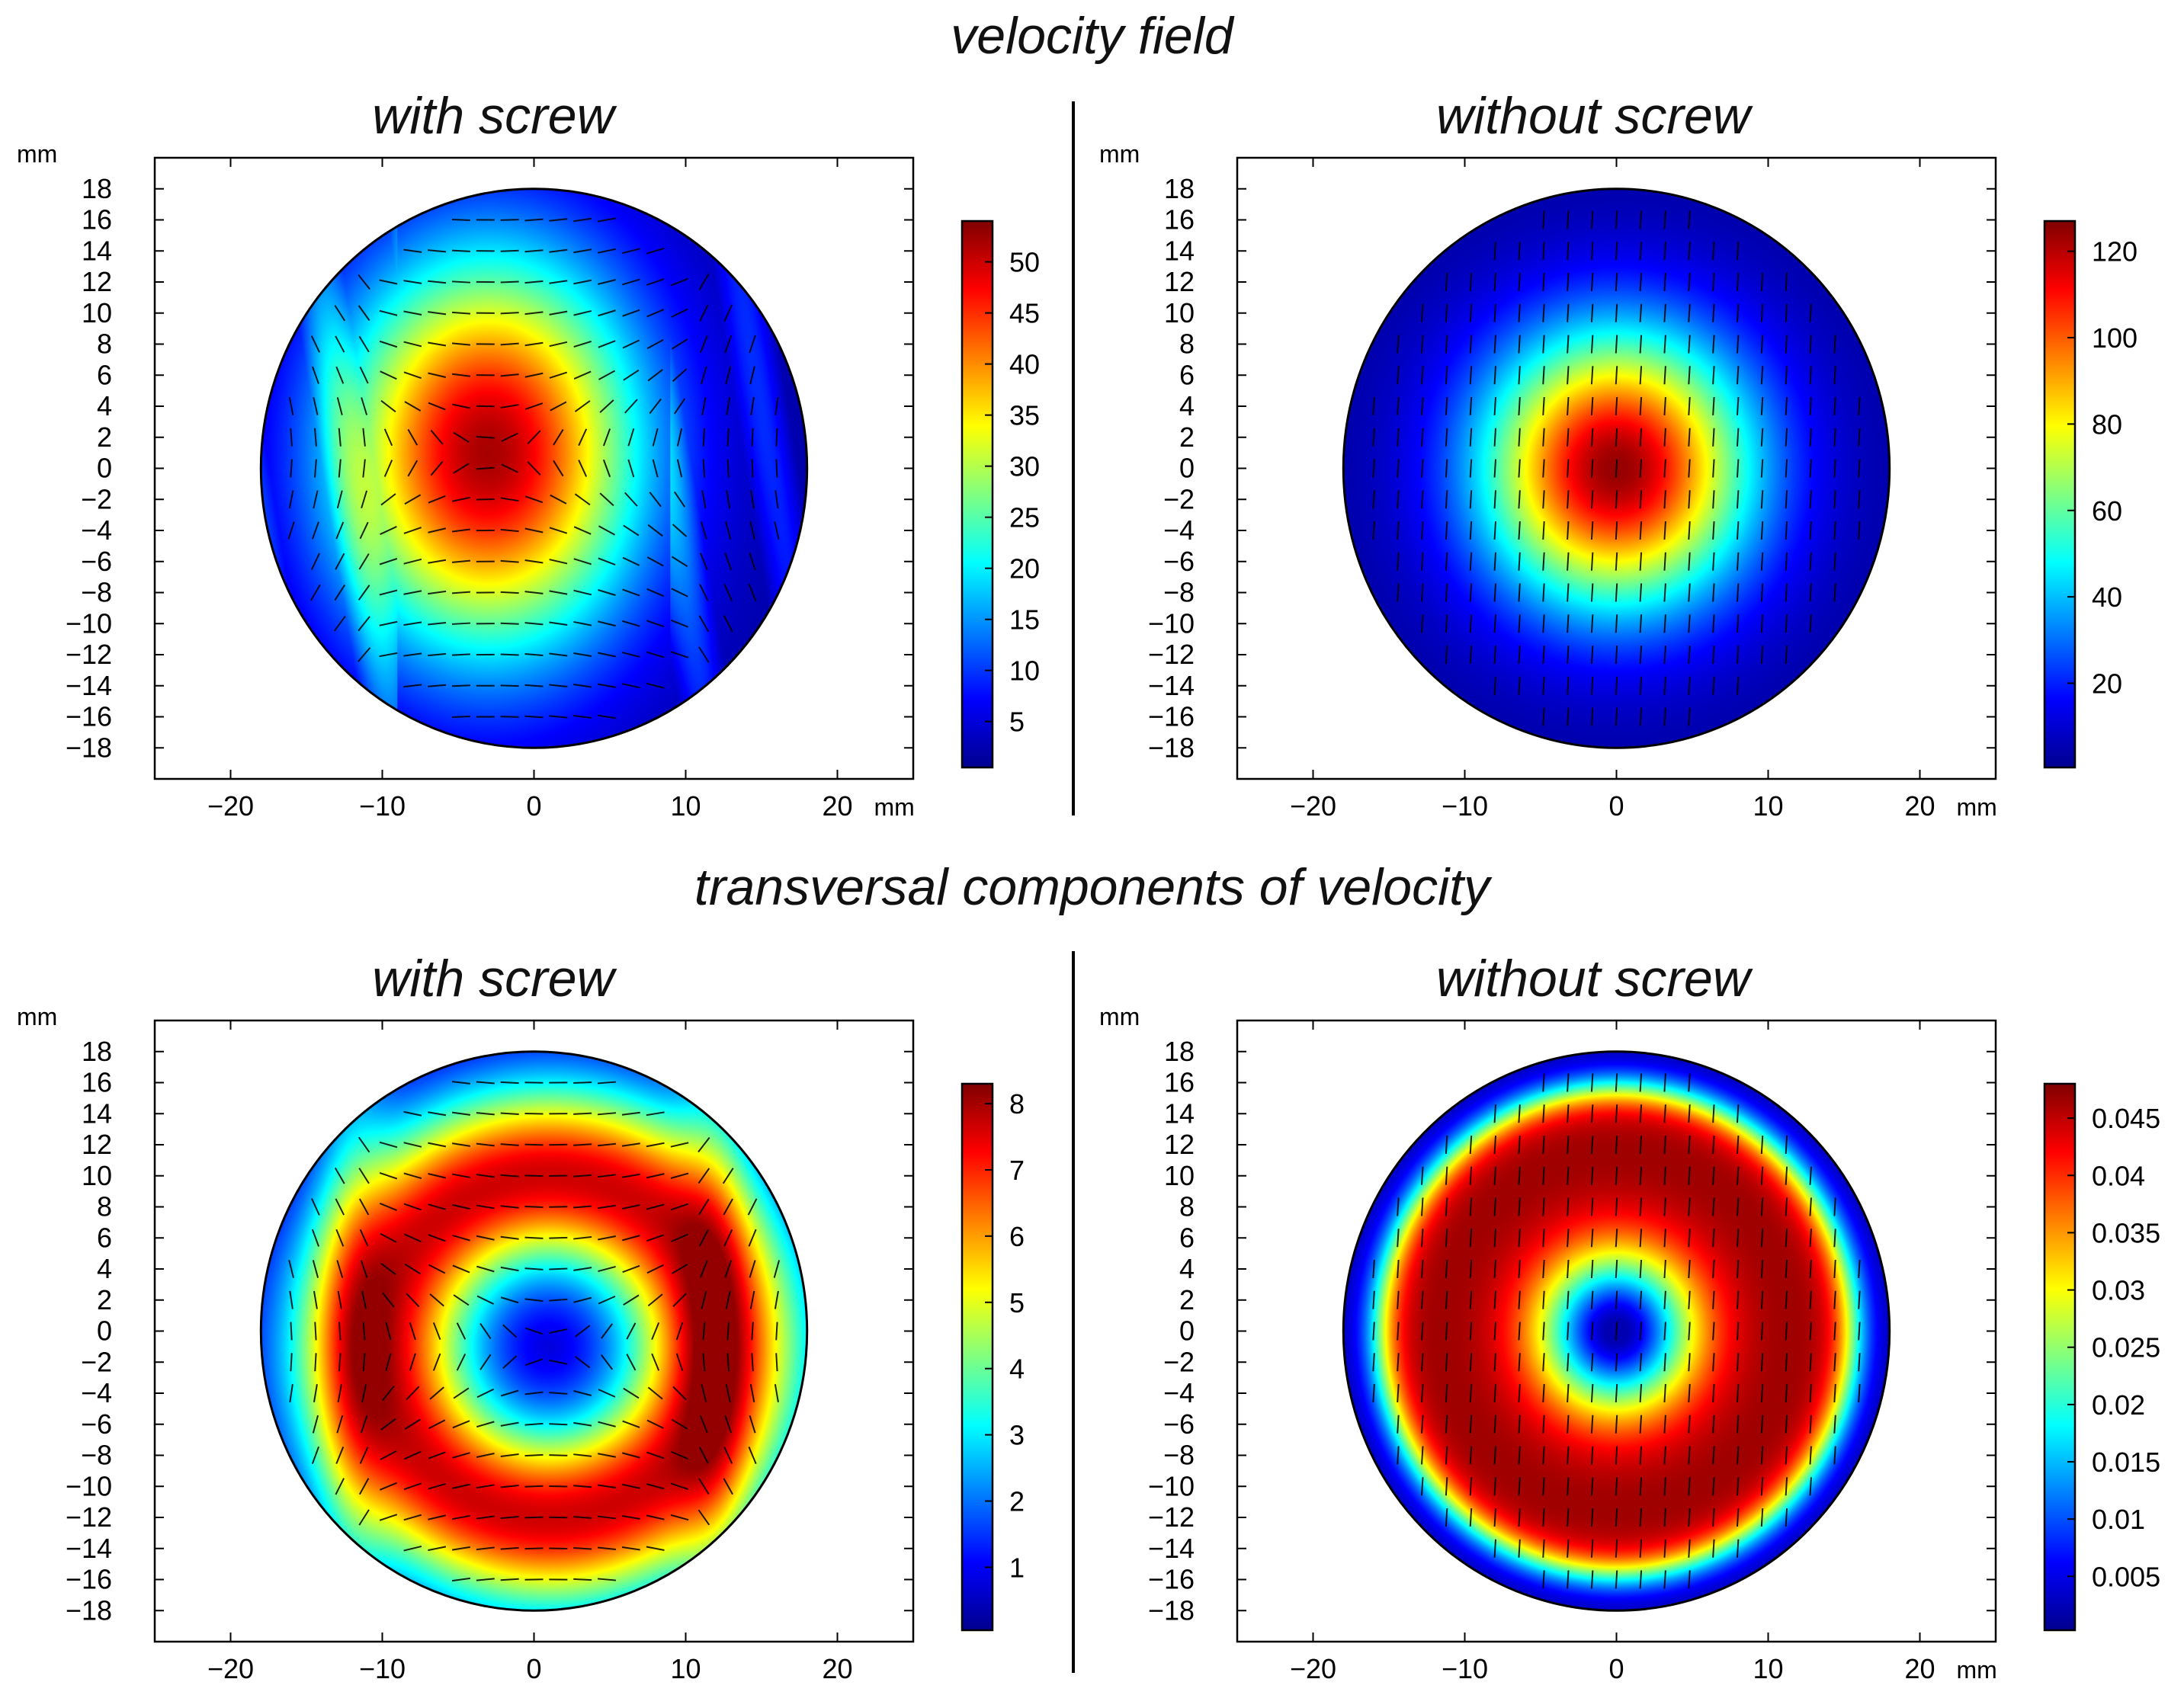  What do you see at coordinates (1179, 498) in the screenshot?
I see `y-tick-label: −2` at bounding box center [1179, 498].